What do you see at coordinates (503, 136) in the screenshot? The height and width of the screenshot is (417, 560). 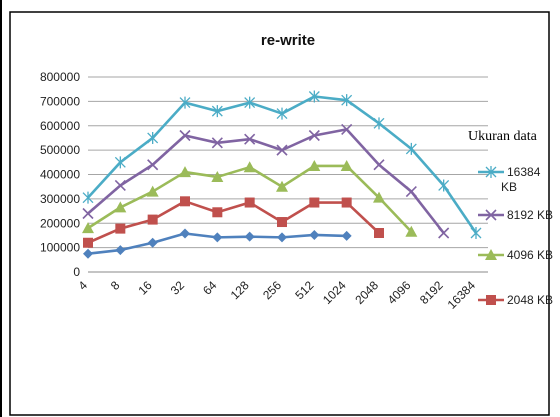 I see `legend-title: Ukuran data` at bounding box center [503, 136].